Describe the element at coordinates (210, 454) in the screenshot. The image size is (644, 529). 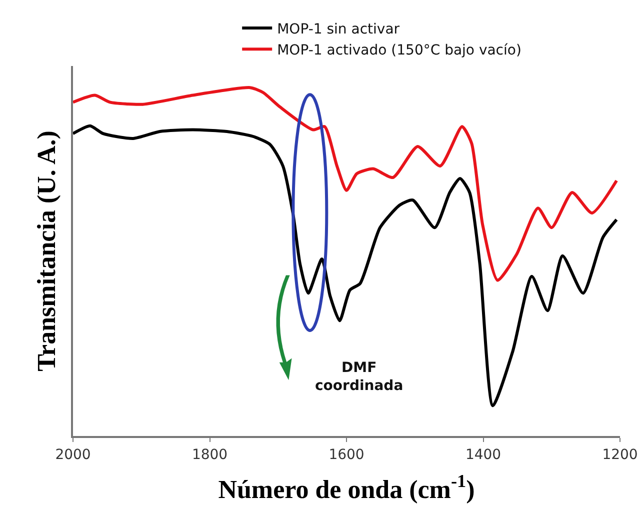
I see `x-tick-label: 1800` at that location.